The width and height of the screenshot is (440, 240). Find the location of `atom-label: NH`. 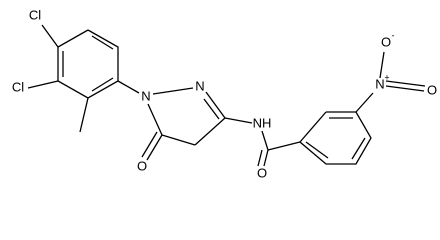

atom-label: NH is located at coordinates (262, 122).